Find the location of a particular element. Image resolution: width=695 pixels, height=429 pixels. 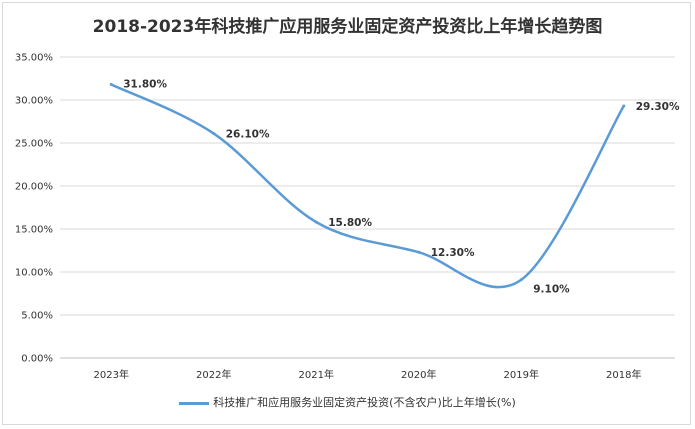

y-tick-label: 20.00% is located at coordinates (34, 187).